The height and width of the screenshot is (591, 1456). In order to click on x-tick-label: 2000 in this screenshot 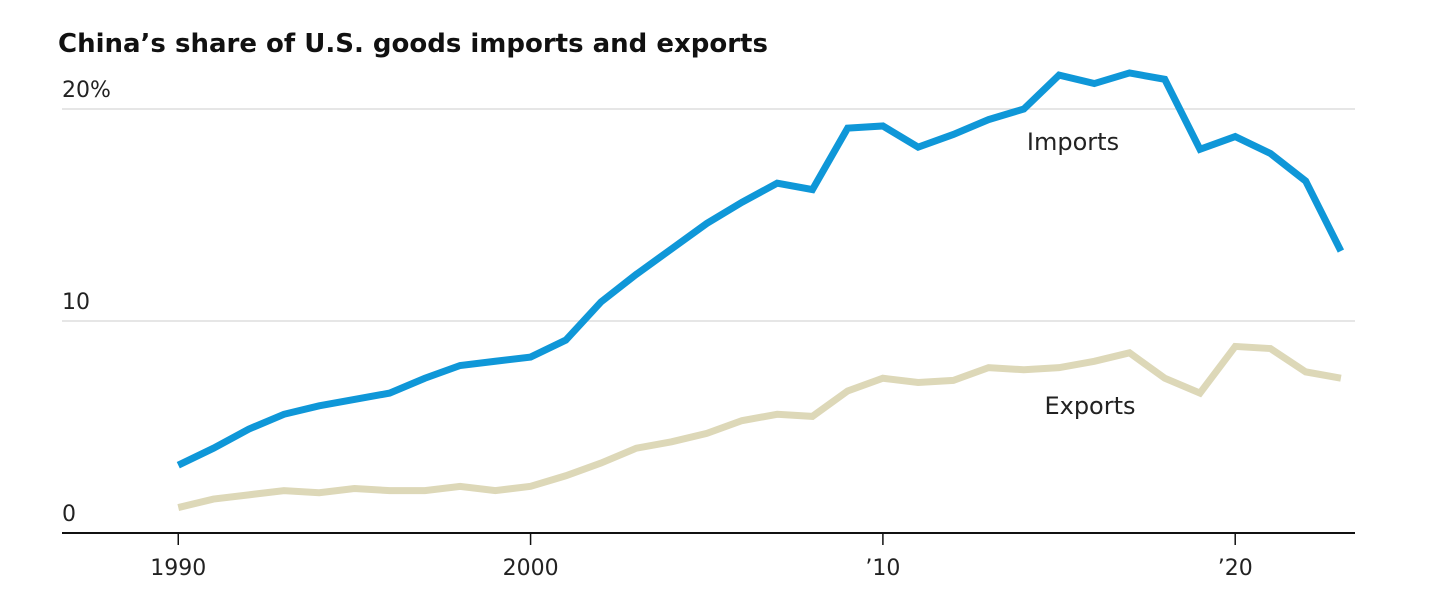, I will do `click(531, 568)`.